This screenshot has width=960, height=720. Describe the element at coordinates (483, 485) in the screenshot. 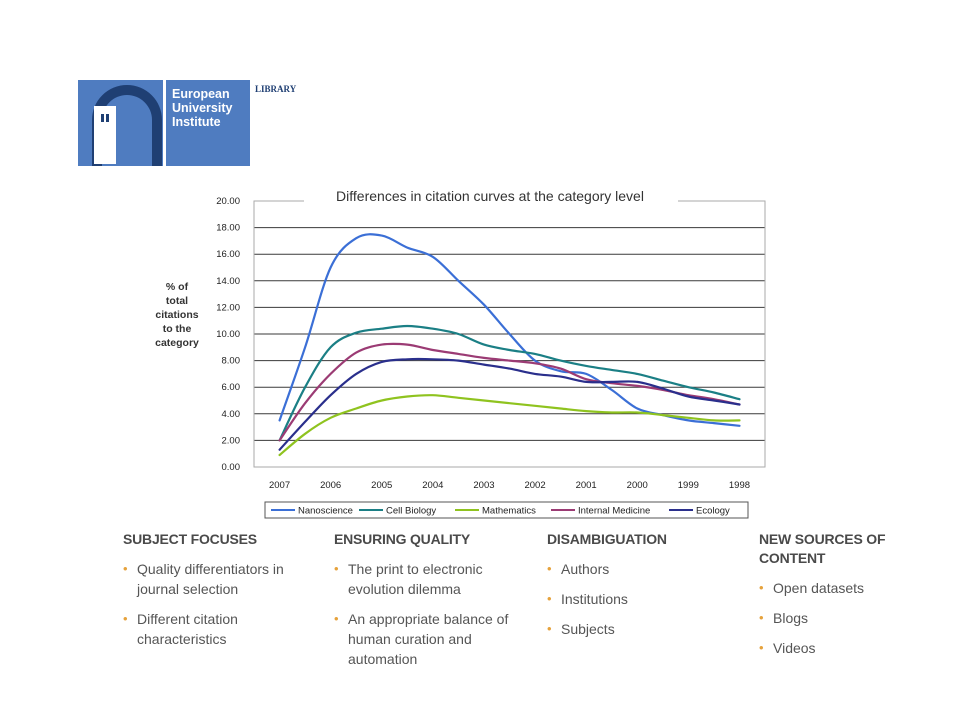

I see `x-tick-label: 2003` at that location.